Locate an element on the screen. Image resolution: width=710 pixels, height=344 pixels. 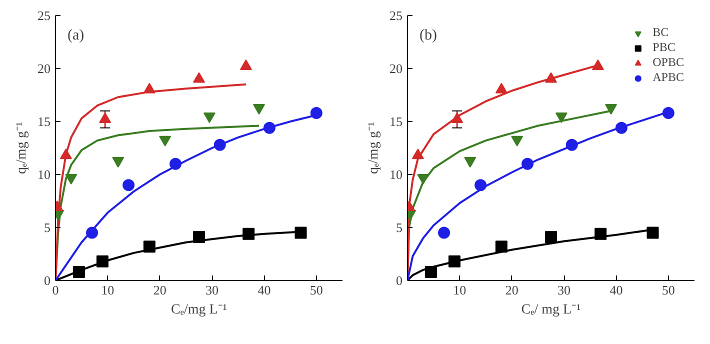
x-axis-title: Cₑ/mg L⁻¹ is located at coordinates (199, 310).